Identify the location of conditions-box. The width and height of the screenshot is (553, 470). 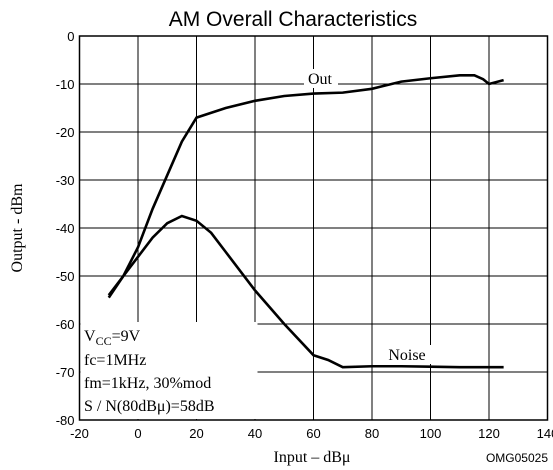
(169, 370).